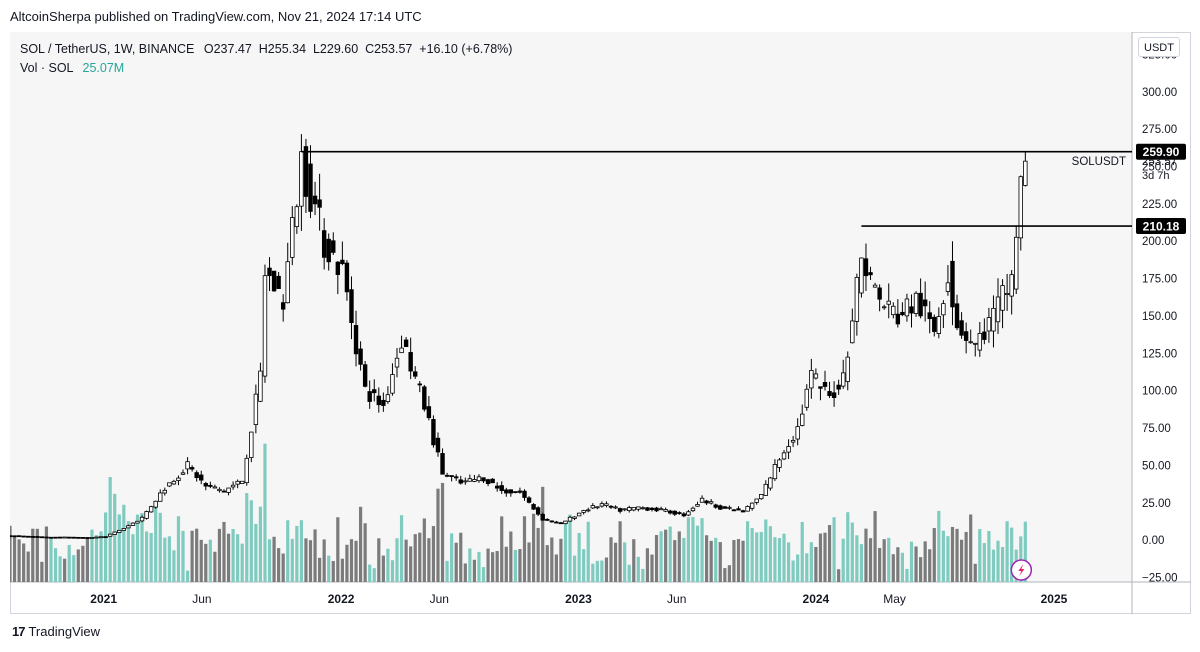 This screenshot has width=1200, height=652. I want to click on x-tick-label: May, so click(894, 599).